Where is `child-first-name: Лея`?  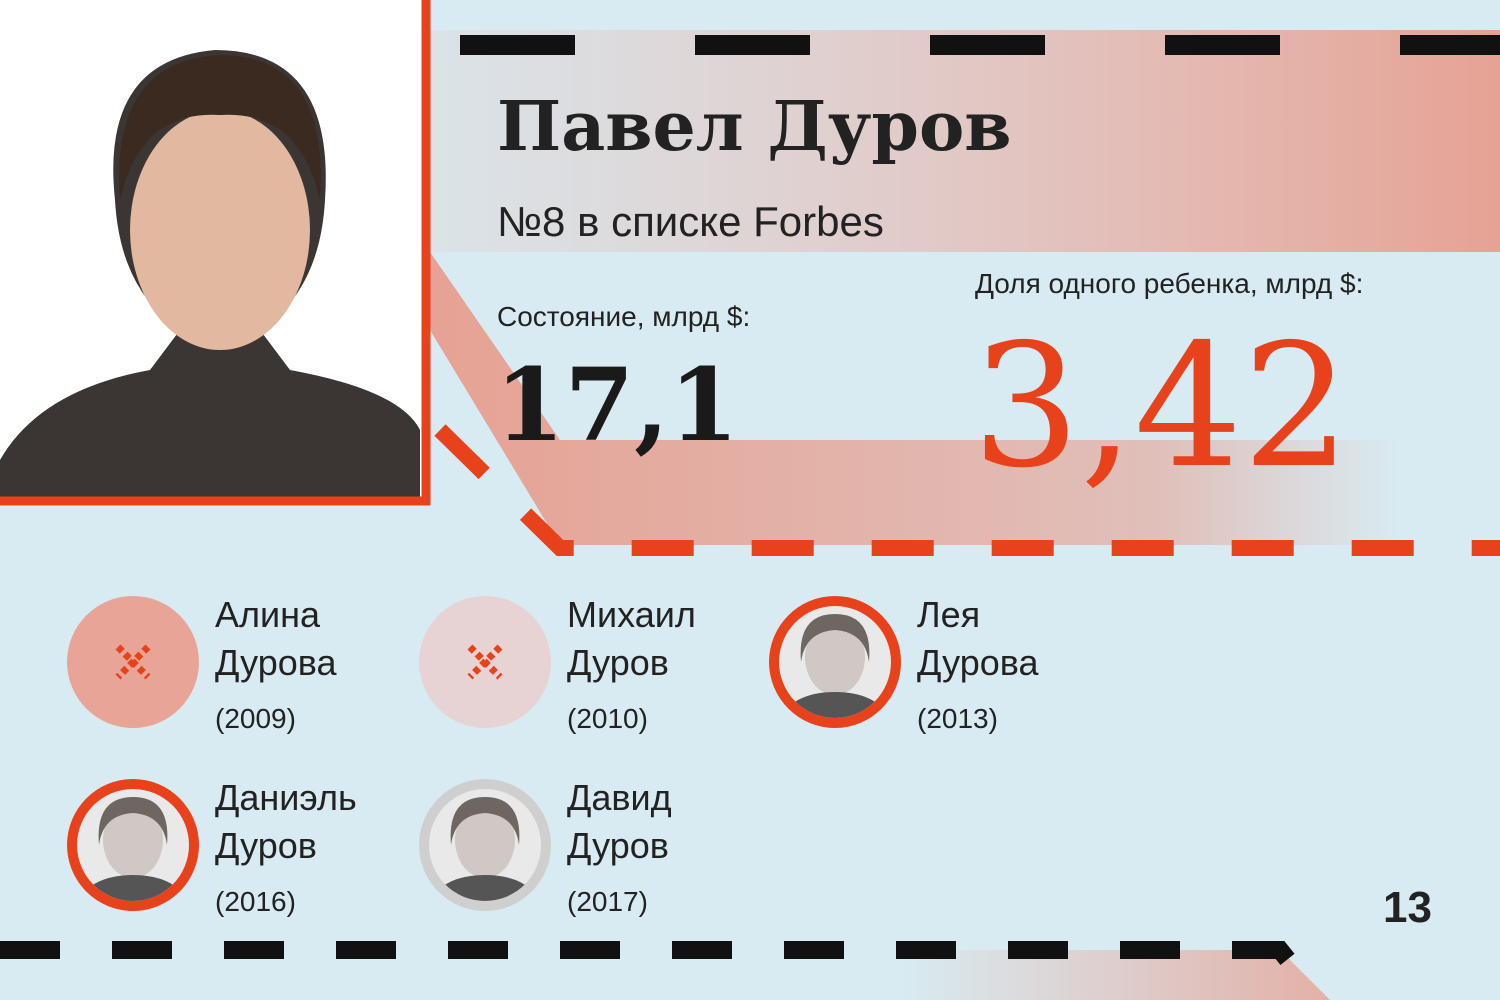
child-first-name: Лея is located at coordinates (948, 614).